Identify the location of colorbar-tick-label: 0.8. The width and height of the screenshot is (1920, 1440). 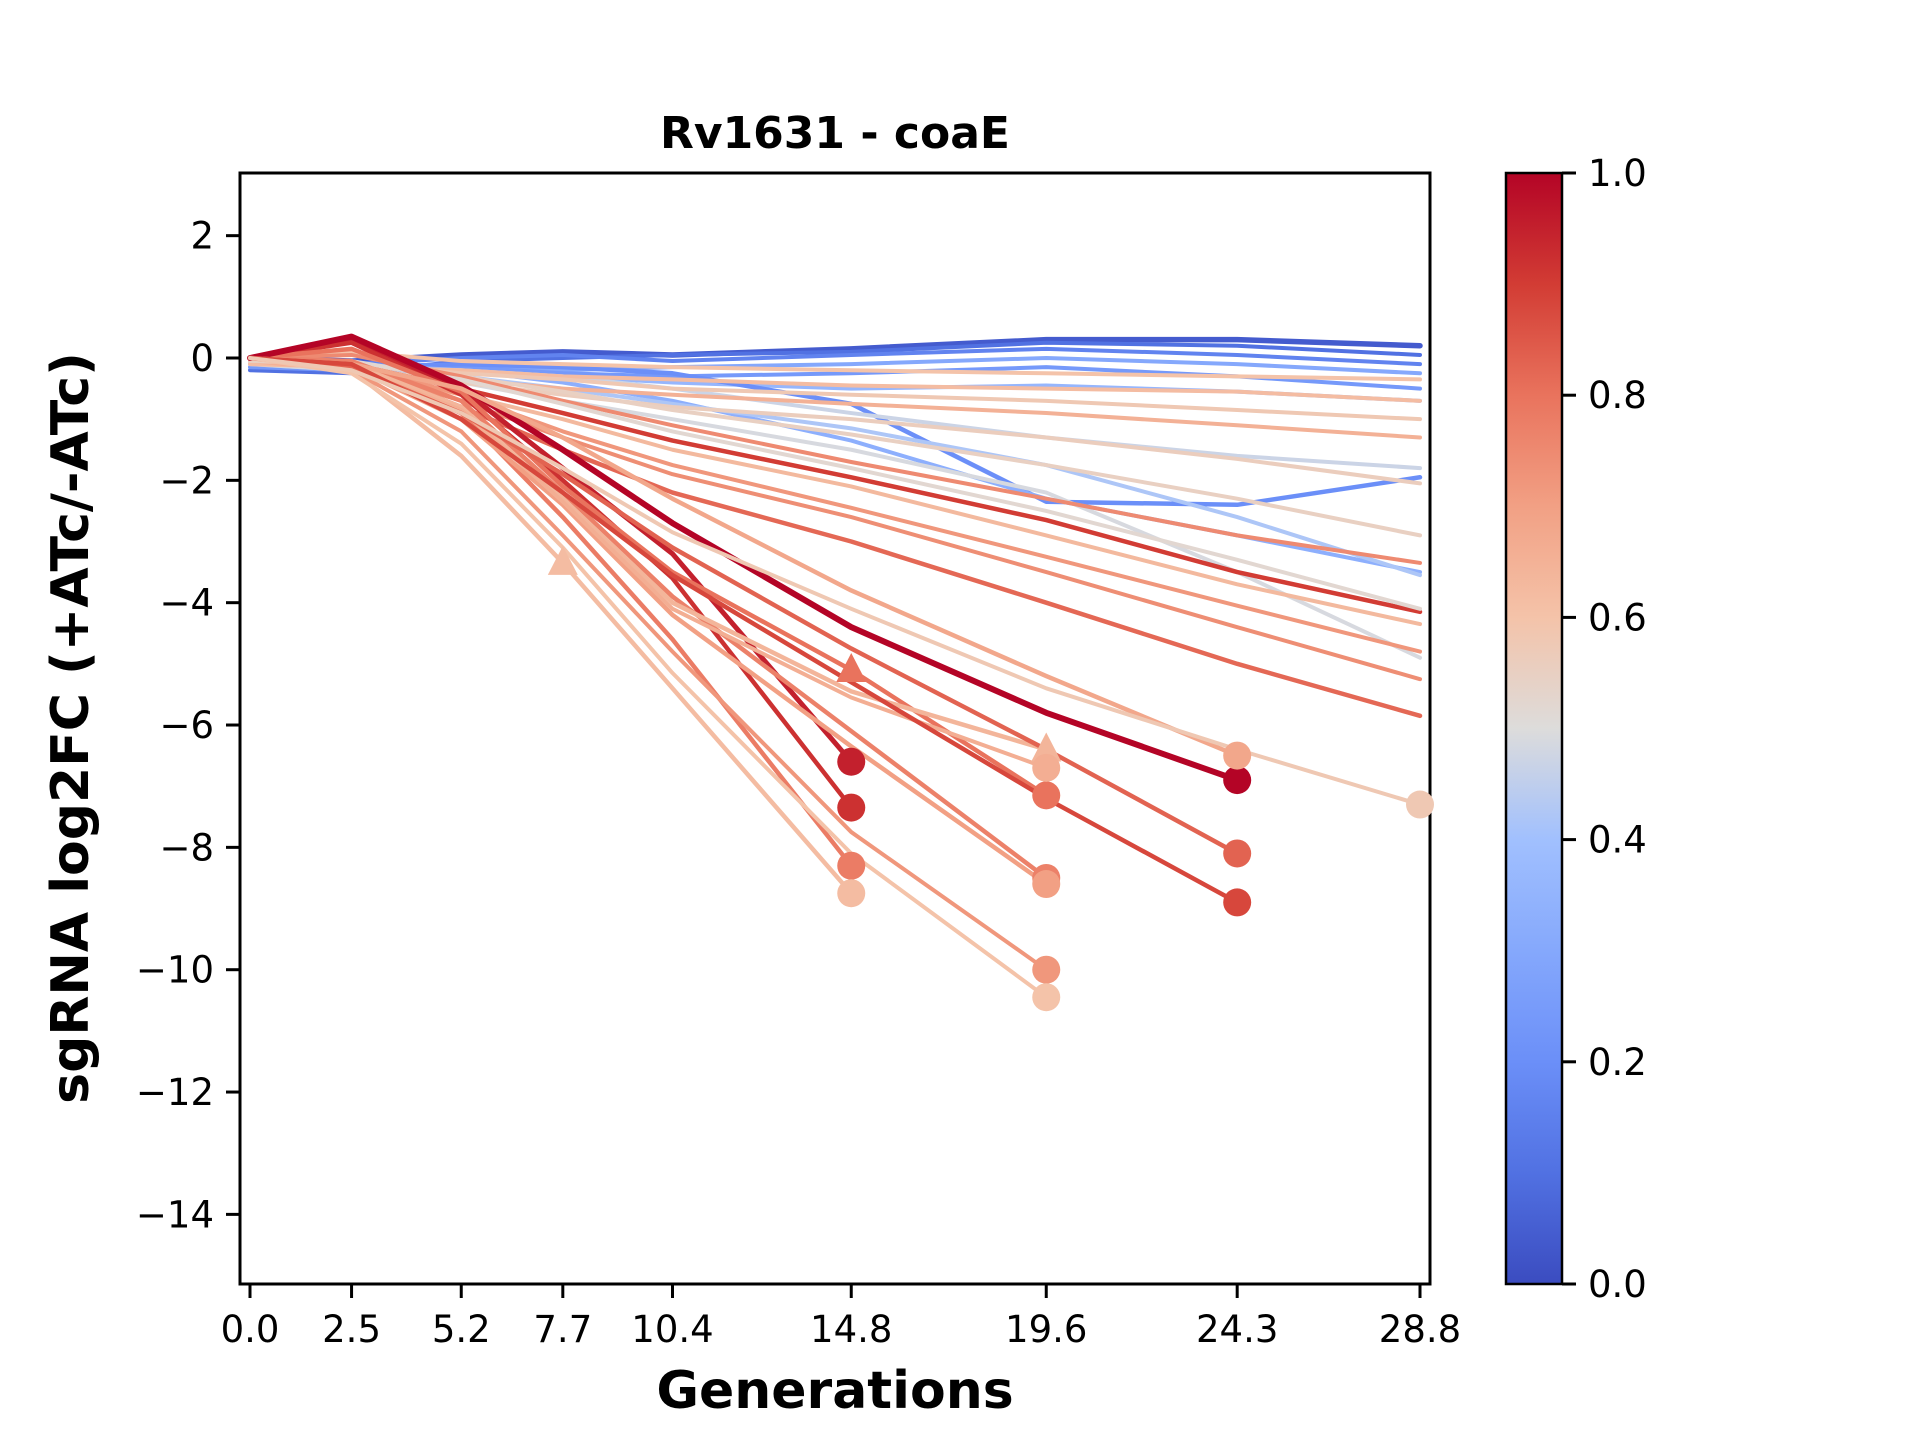
(1617, 395).